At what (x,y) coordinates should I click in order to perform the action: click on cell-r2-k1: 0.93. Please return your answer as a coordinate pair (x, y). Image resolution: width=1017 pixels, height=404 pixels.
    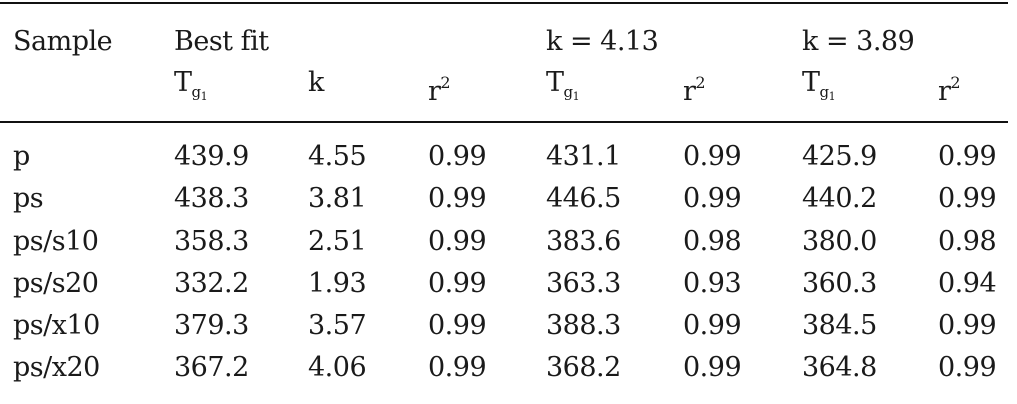
    Looking at the image, I should click on (712, 283).